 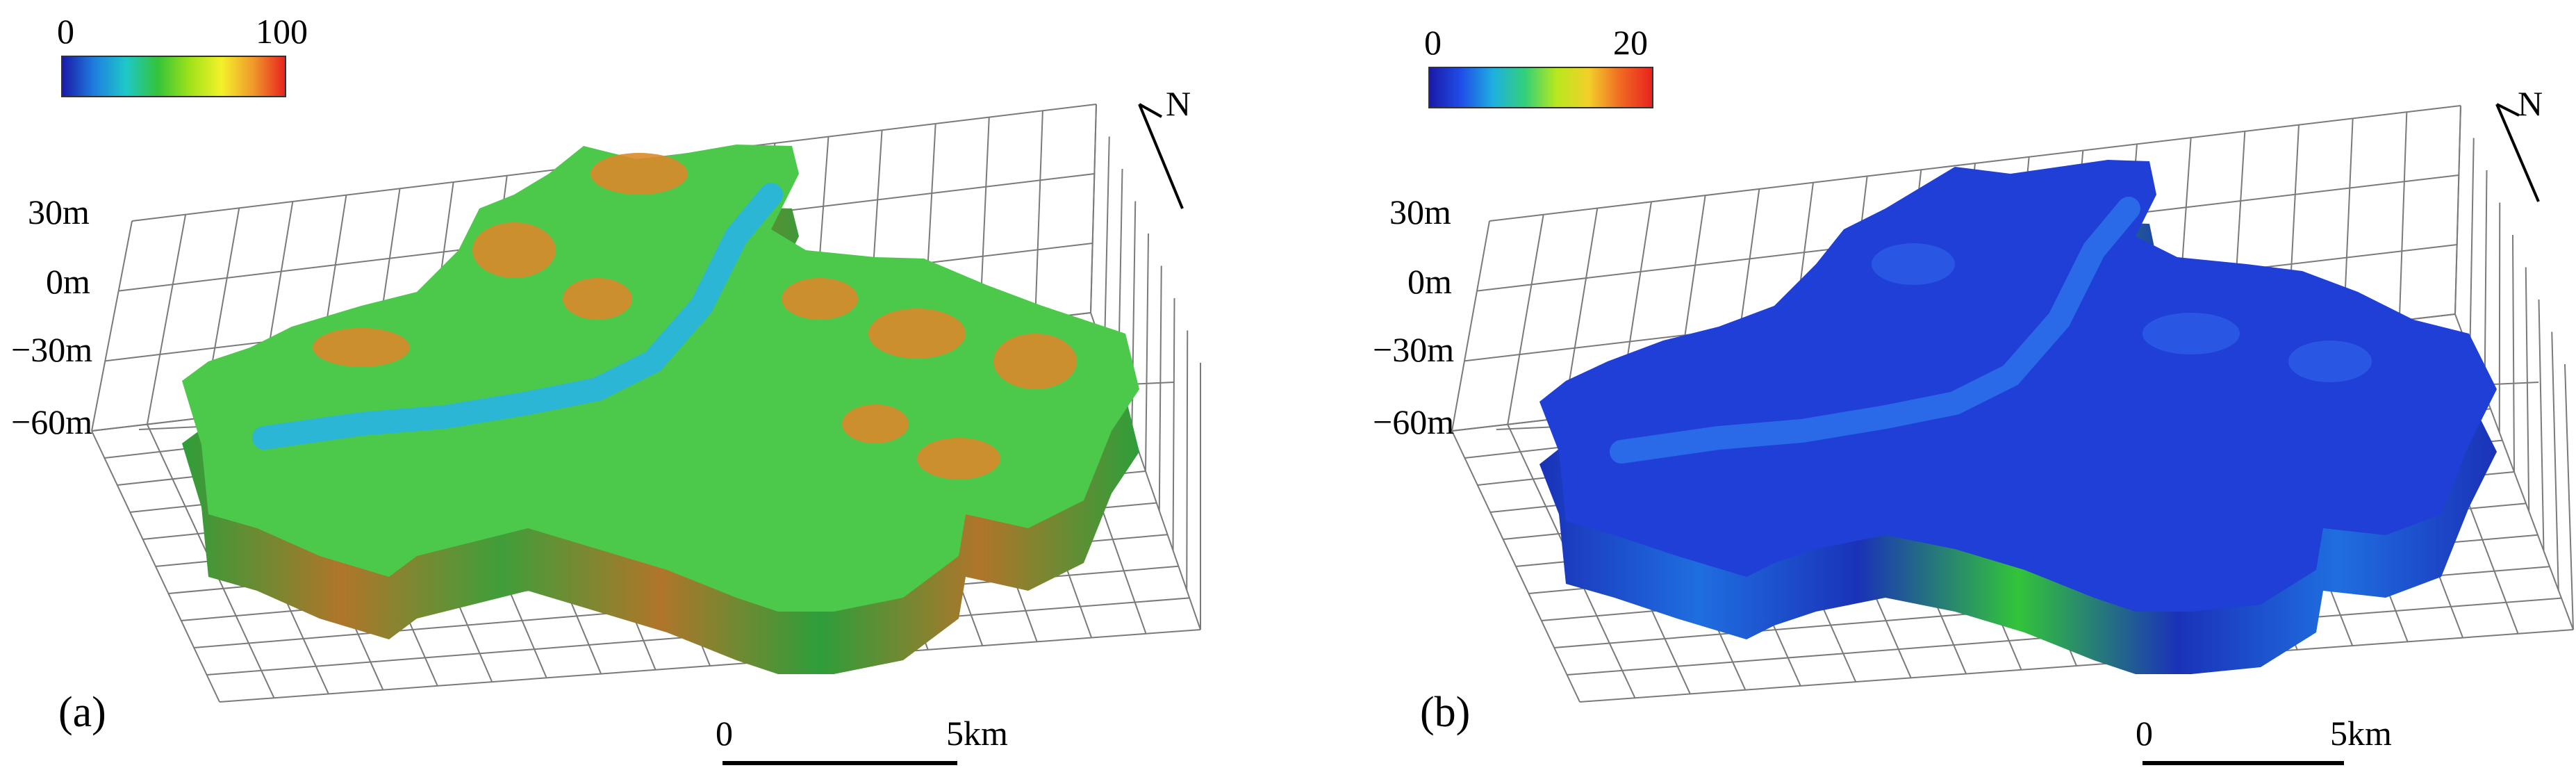 I want to click on panel-label: (b), so click(x=1446, y=712).